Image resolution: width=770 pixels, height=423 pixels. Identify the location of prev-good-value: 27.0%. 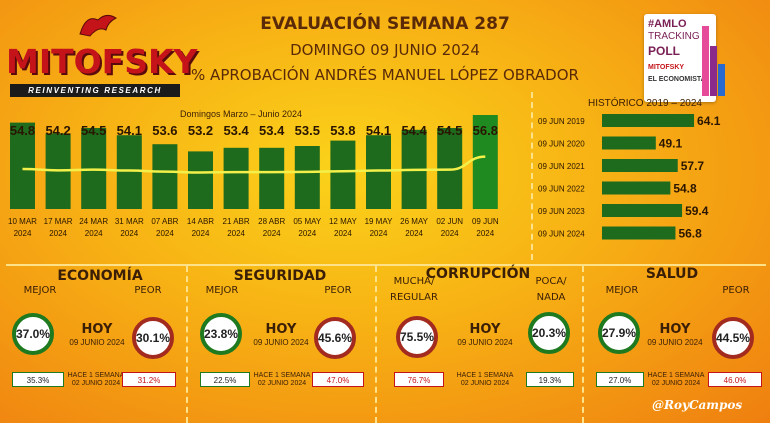
(620, 379).